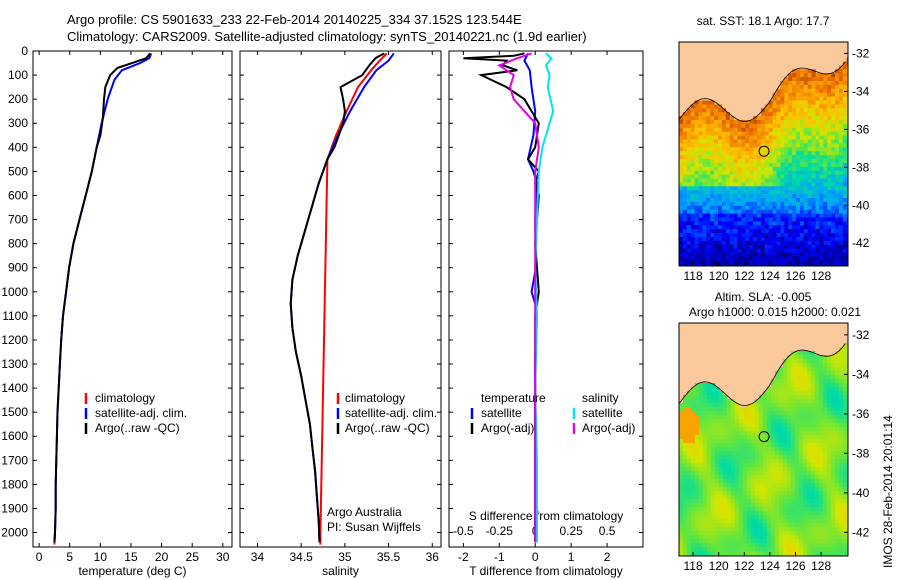  Describe the element at coordinates (770, 566) in the screenshot. I see `x-tick-label: 124` at that location.